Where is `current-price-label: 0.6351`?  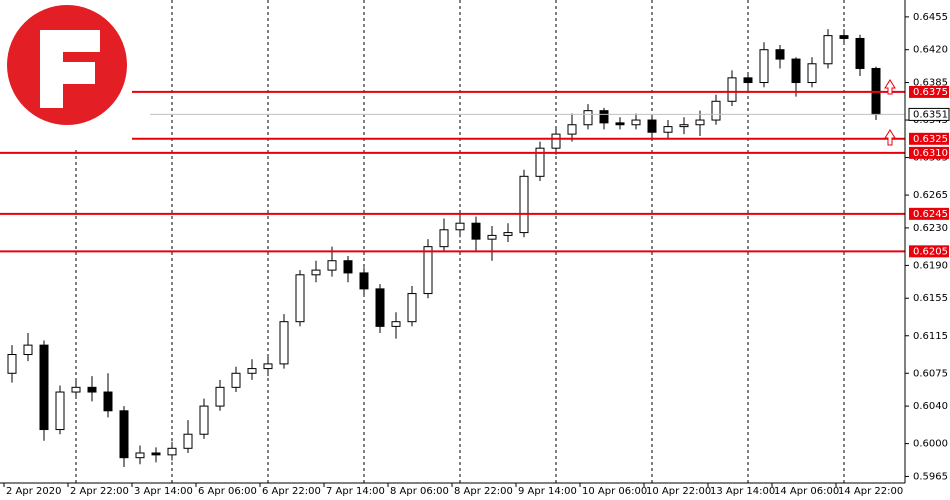 current-price-label: 0.6351 is located at coordinates (930, 114).